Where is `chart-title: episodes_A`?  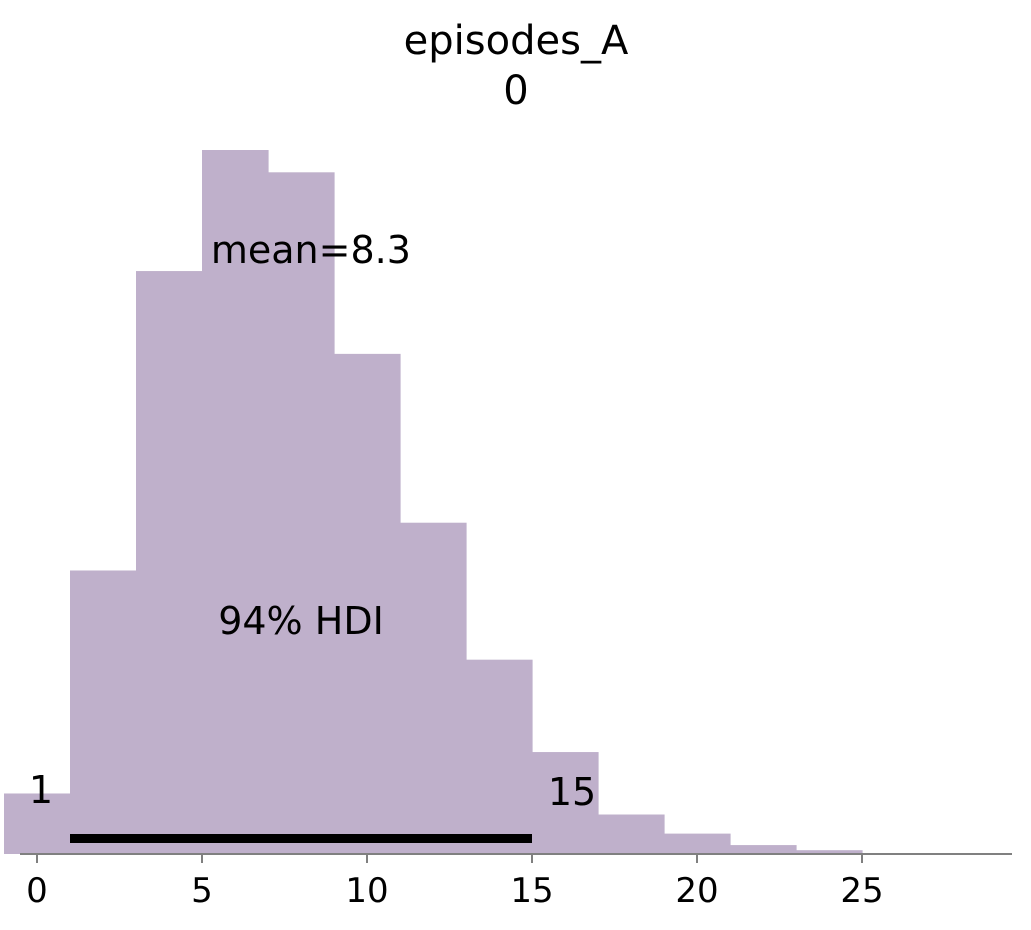
chart-title: episodes_A is located at coordinates (516, 41).